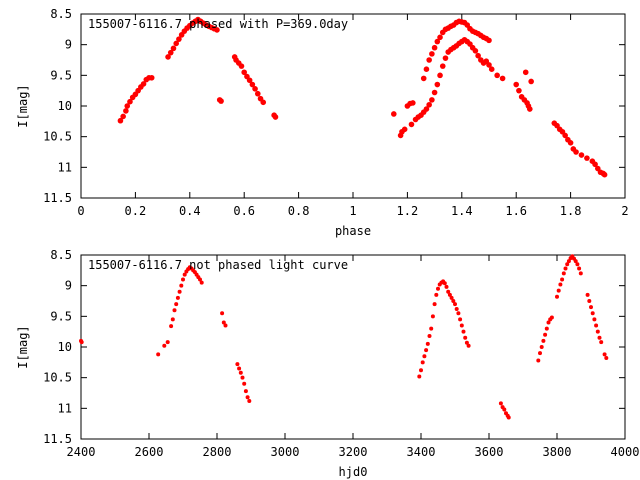 The height and width of the screenshot is (480, 640). I want to click on phased-x-tick-label: 1.6, so click(516, 211).